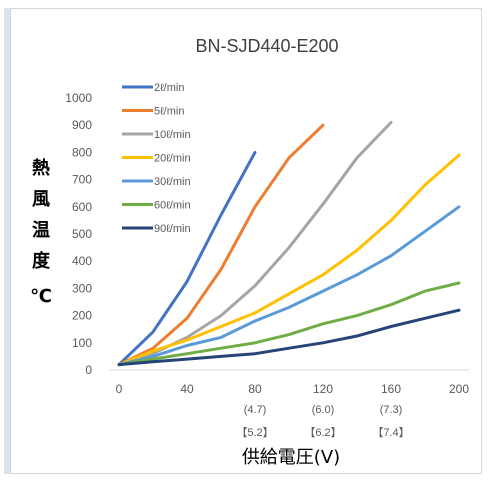 The height and width of the screenshot is (482, 491). What do you see at coordinates (82, 343) in the screenshot?
I see `y-tick-label: 100` at bounding box center [82, 343].